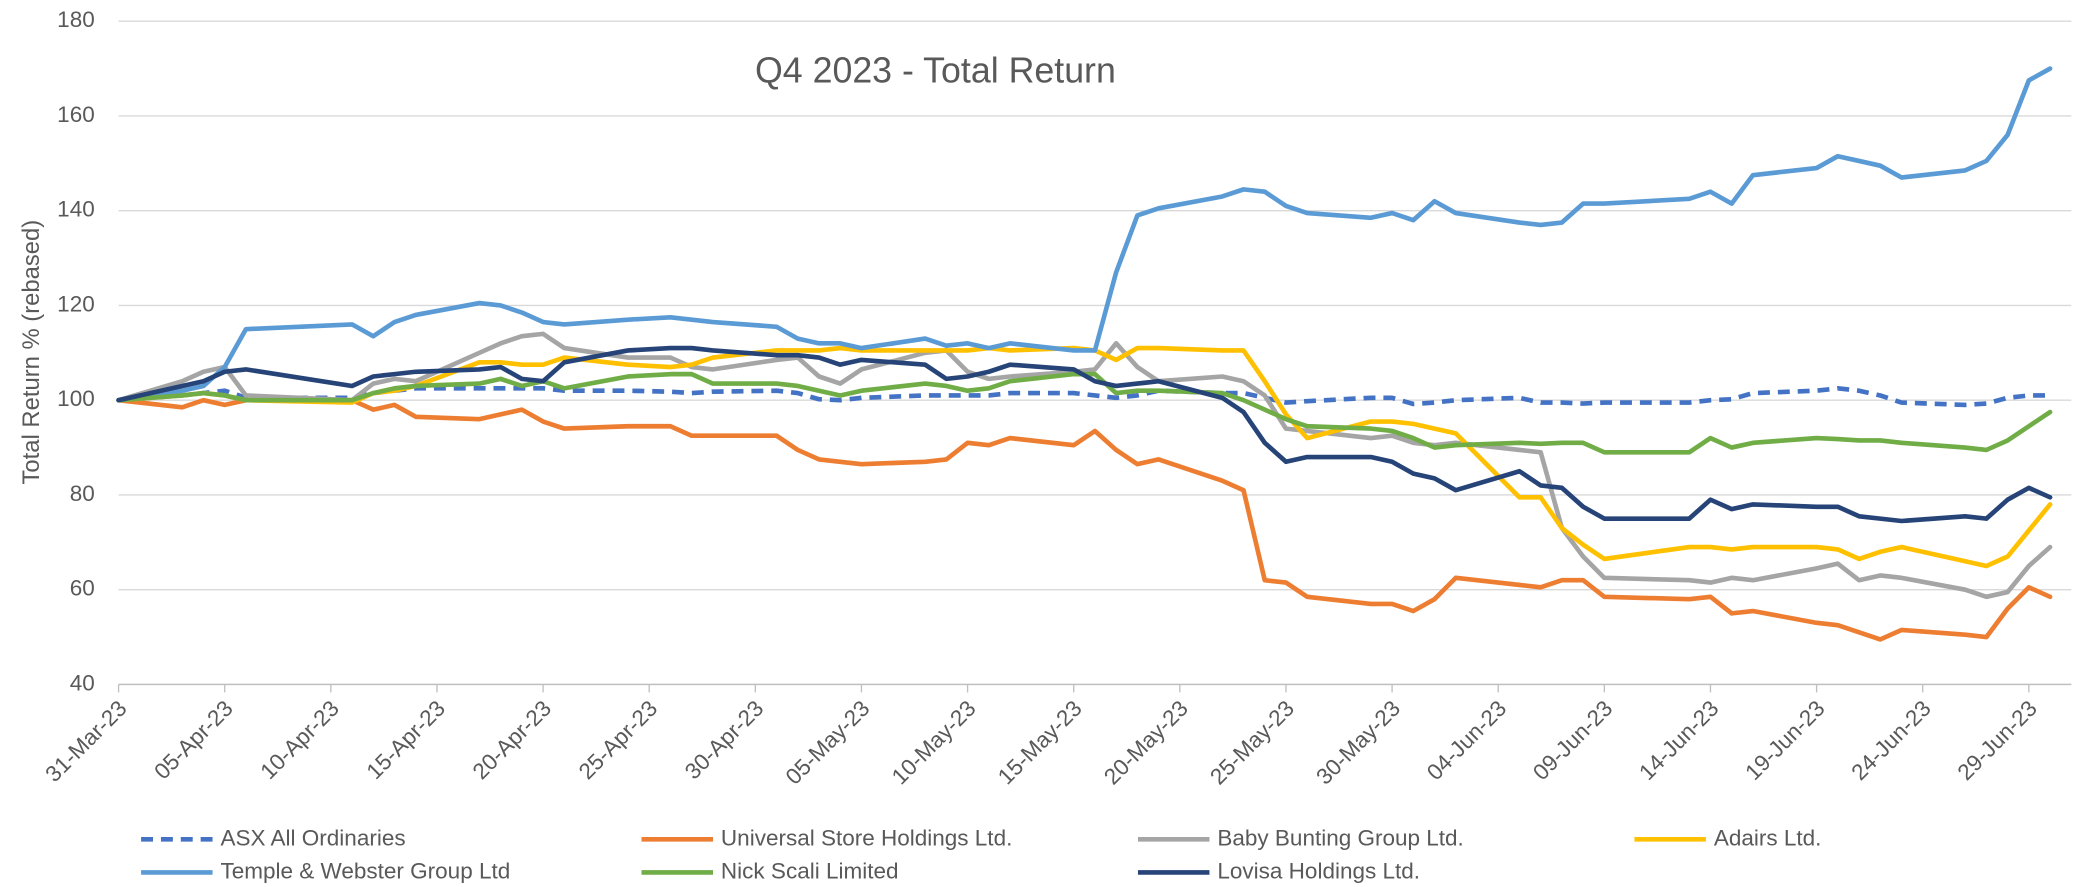  I want to click on y-axis-title: Total Return % (rebased), so click(31, 352).